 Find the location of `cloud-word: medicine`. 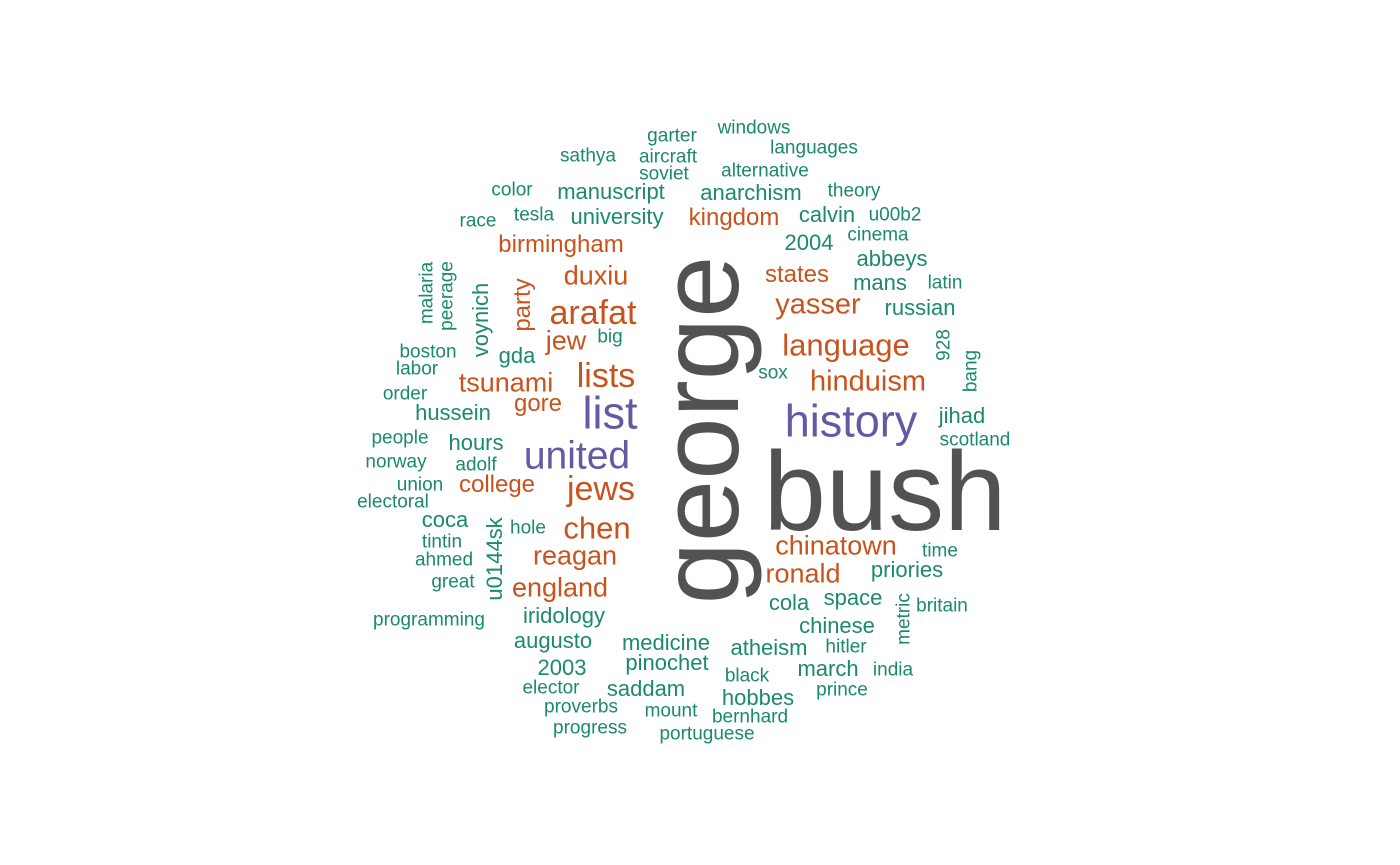

cloud-word: medicine is located at coordinates (666, 642).